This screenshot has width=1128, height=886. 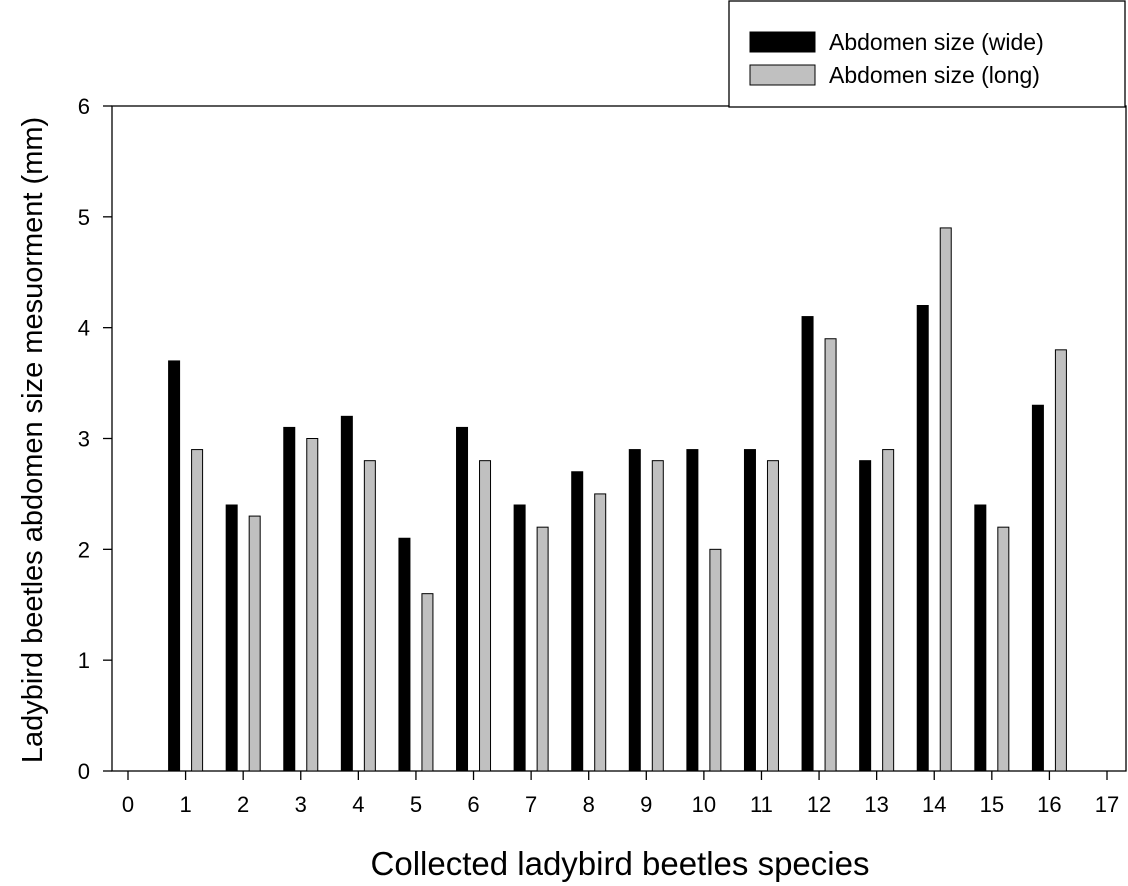 I want to click on legend-label: Abdomen size (wide), so click(x=936, y=42).